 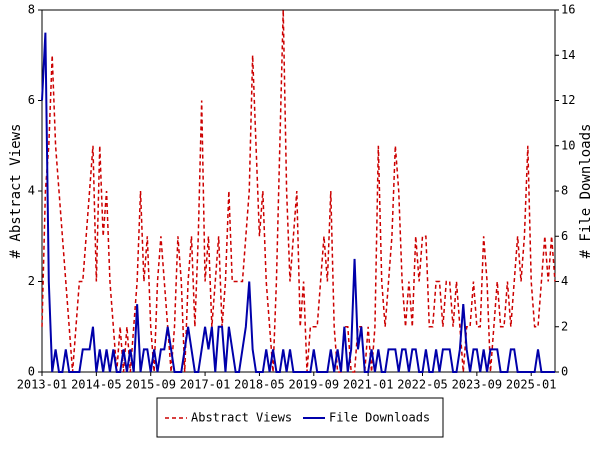 I want to click on x-tick-label: 2025-01, so click(x=531, y=385).